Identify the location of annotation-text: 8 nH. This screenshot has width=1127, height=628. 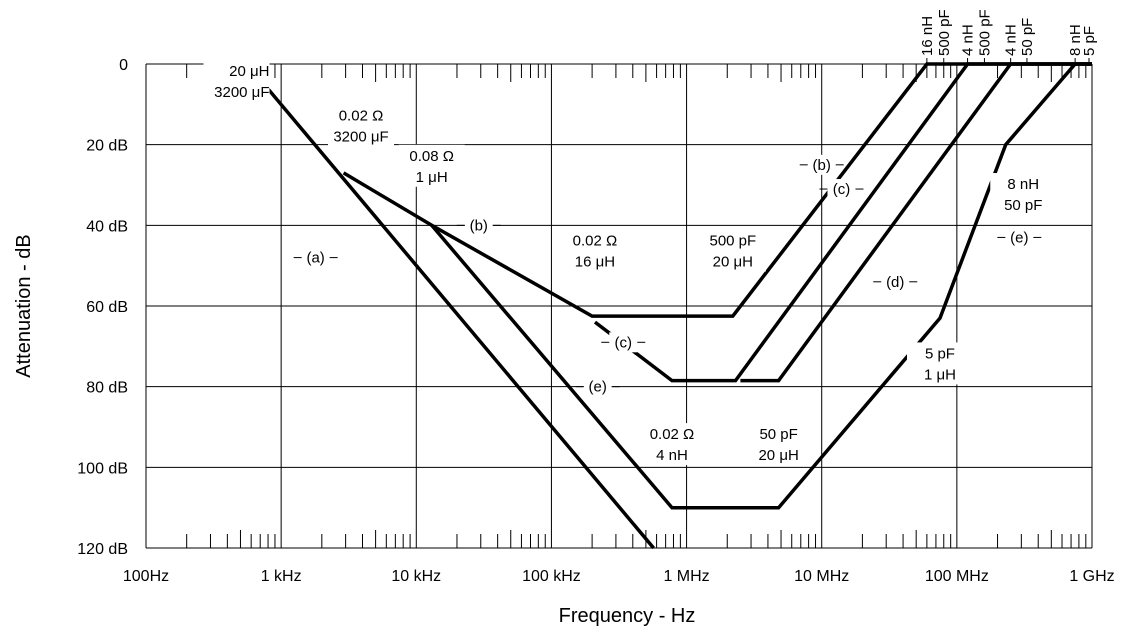
(1023, 184).